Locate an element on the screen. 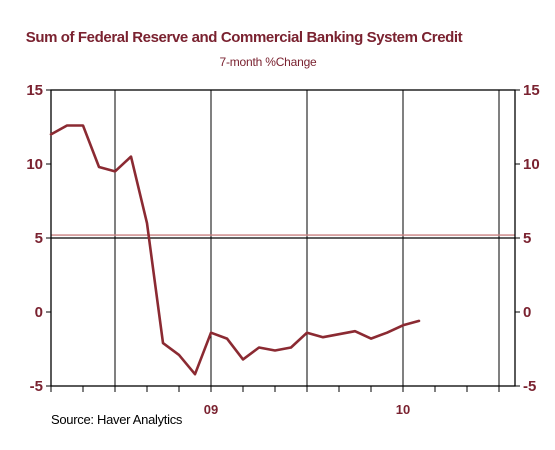 The height and width of the screenshot is (450, 555). y-tick-label-left: 15 is located at coordinates (34, 90).